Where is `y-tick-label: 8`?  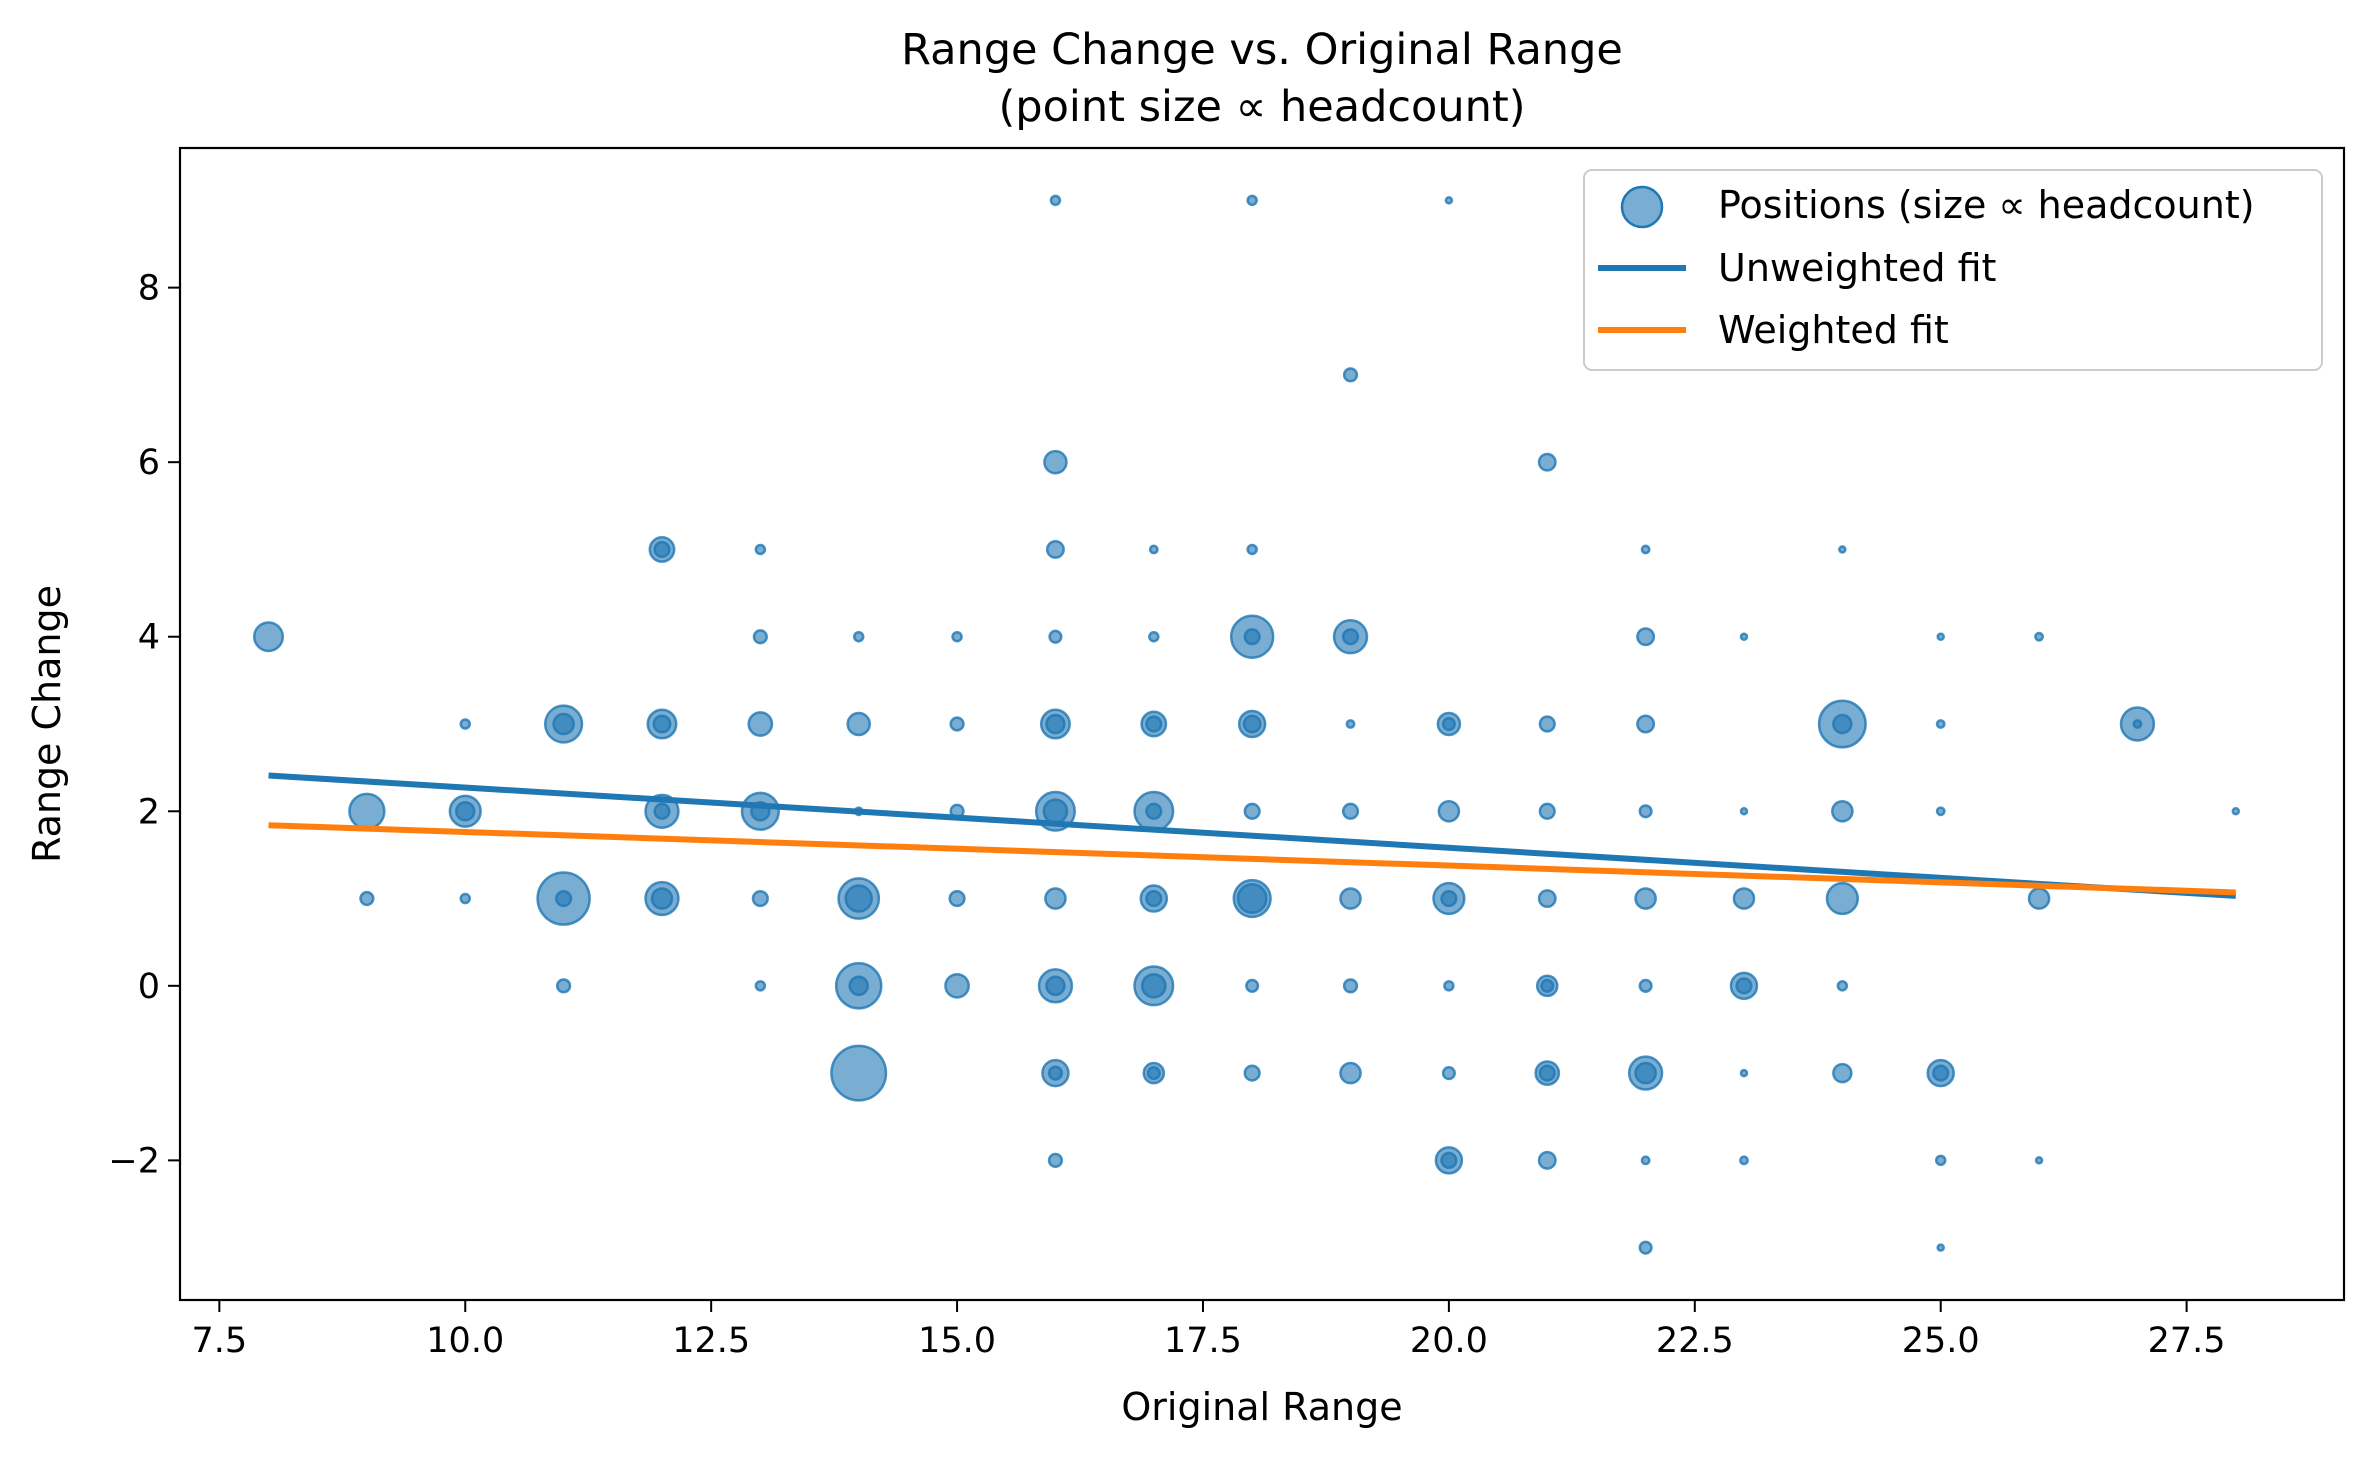
y-tick-label: 8 is located at coordinates (149, 289).